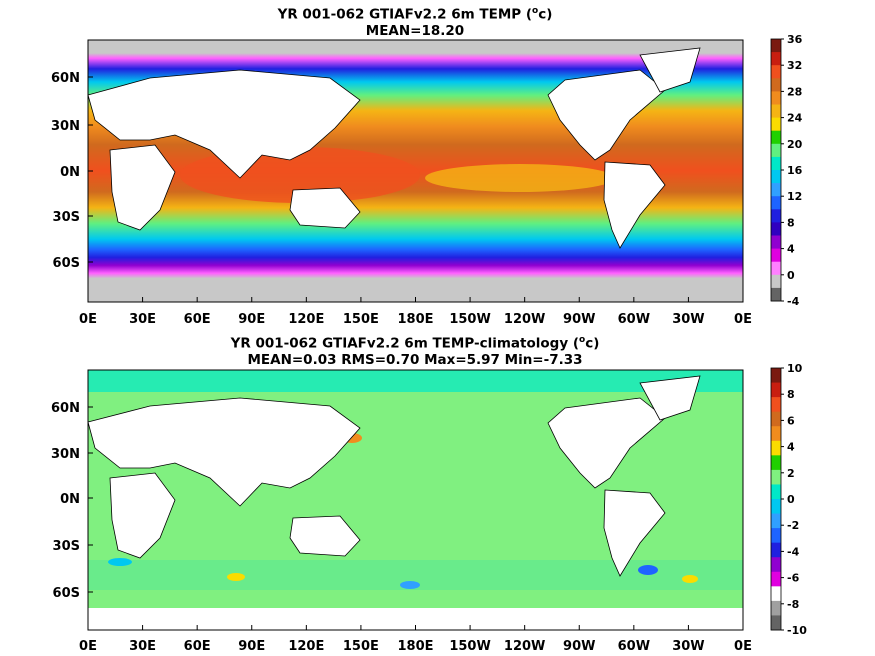 This screenshot has width=875, height=656. I want to click on panel1-y-tick-label: 30N, so click(65, 126).